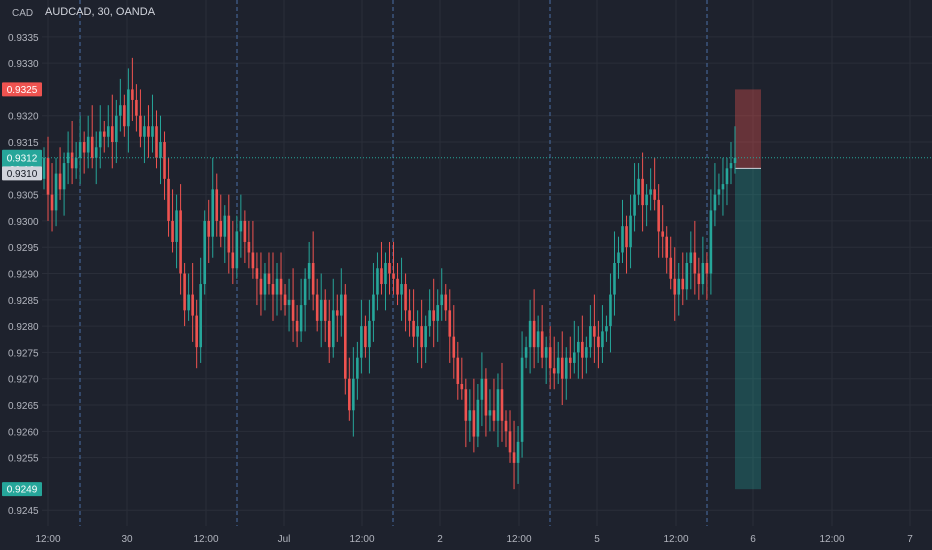 The height and width of the screenshot is (550, 932). I want to click on y-tick-label: 0.9330, so click(23, 64).